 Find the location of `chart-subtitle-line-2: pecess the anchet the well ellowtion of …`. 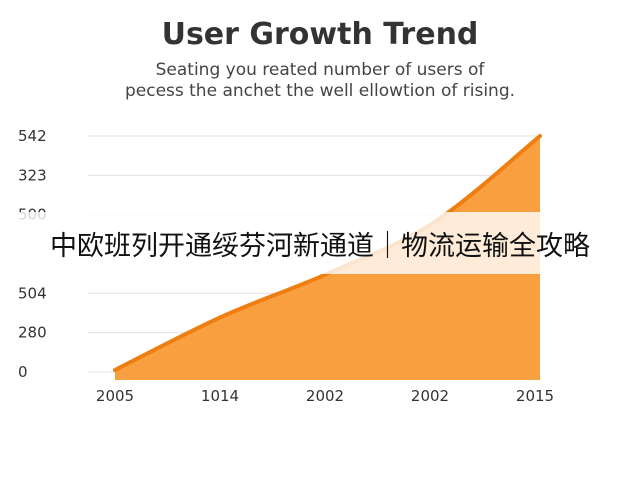

chart-subtitle-line-2: pecess the anchet the well ellowtion of … is located at coordinates (320, 91).